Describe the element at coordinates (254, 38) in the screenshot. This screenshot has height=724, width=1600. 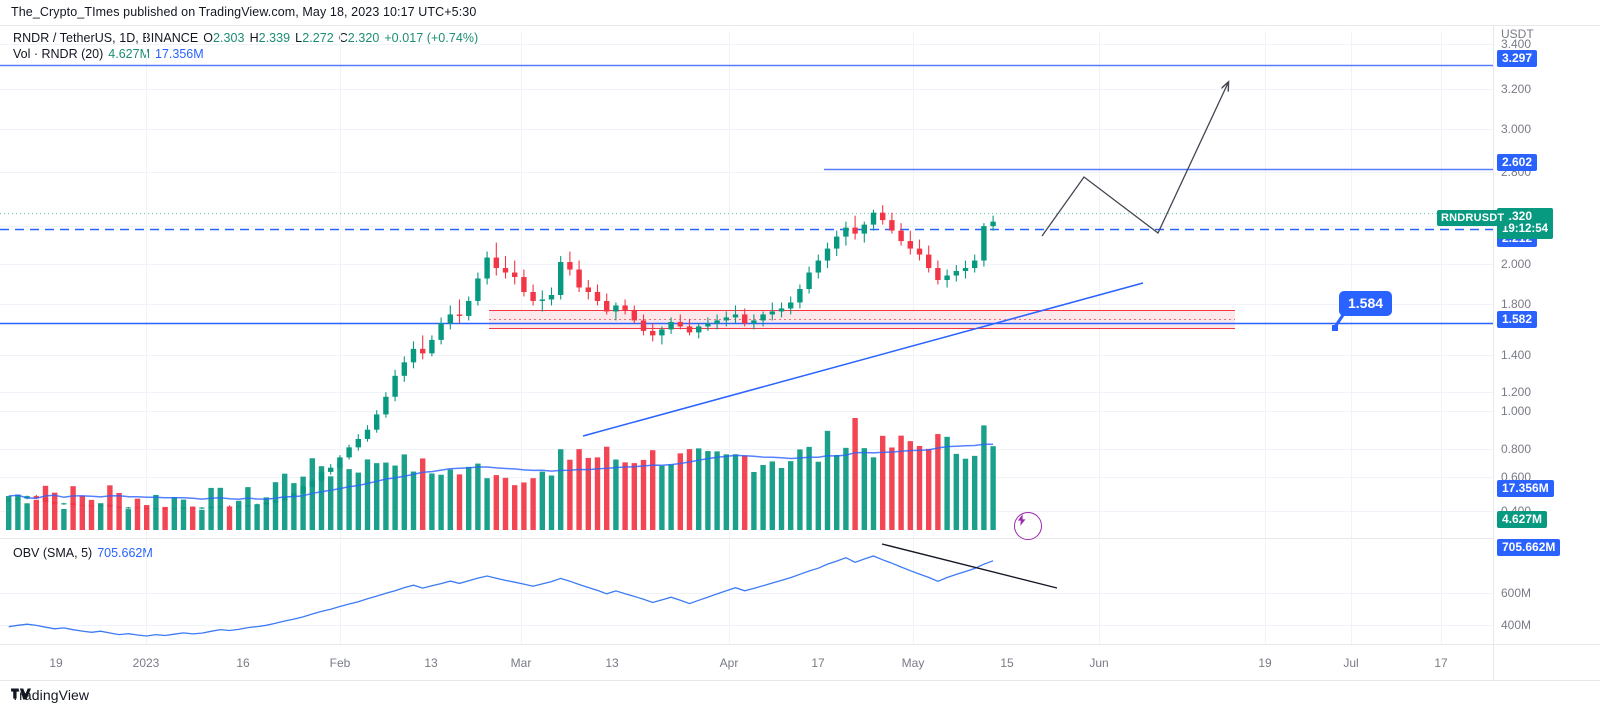
I see `legend-high-label: H` at that location.